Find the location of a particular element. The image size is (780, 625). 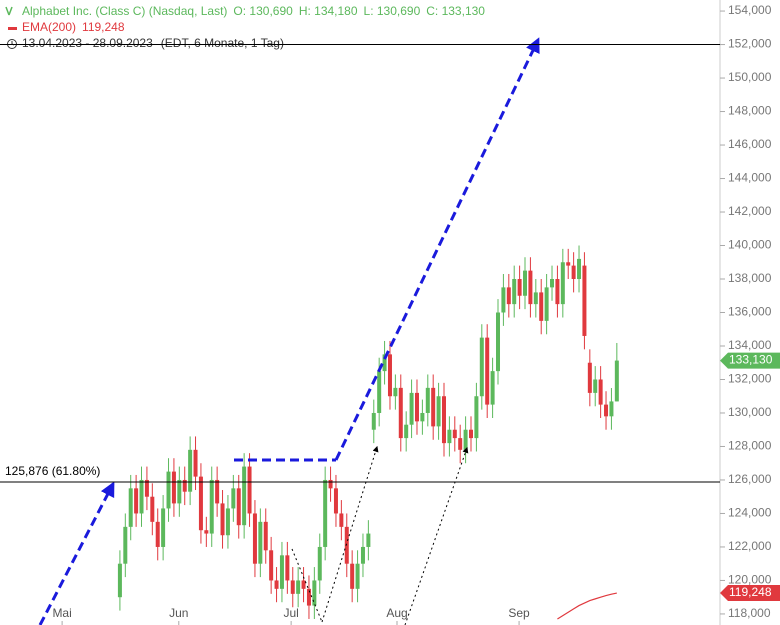

legend-value: 119,248 is located at coordinates (103, 27).